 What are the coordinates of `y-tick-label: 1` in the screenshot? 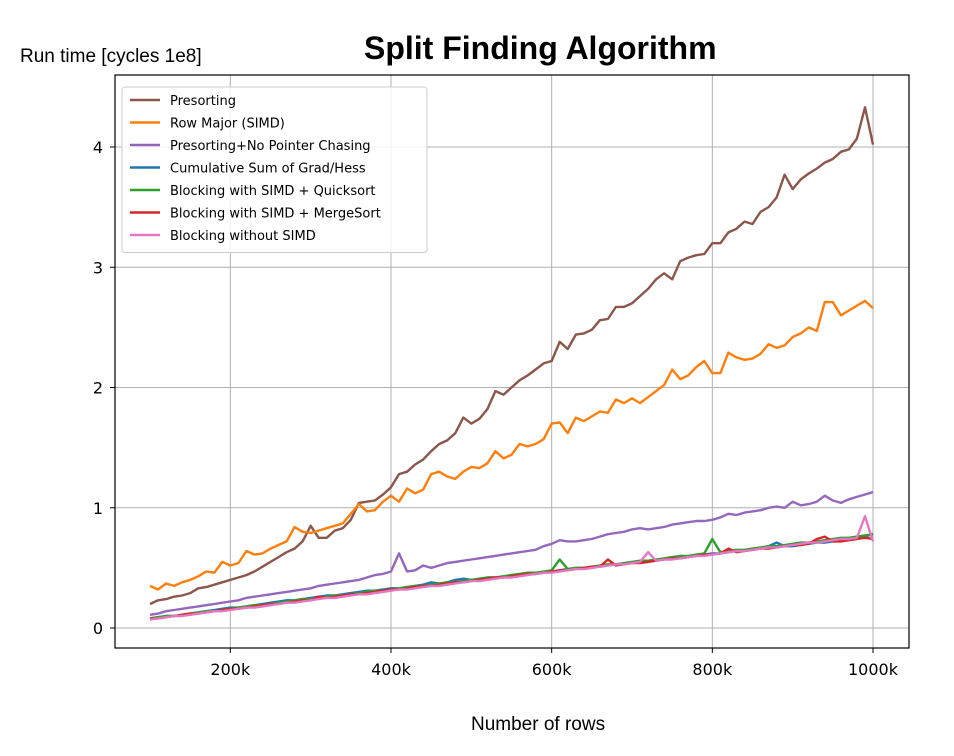 It's located at (98, 508).